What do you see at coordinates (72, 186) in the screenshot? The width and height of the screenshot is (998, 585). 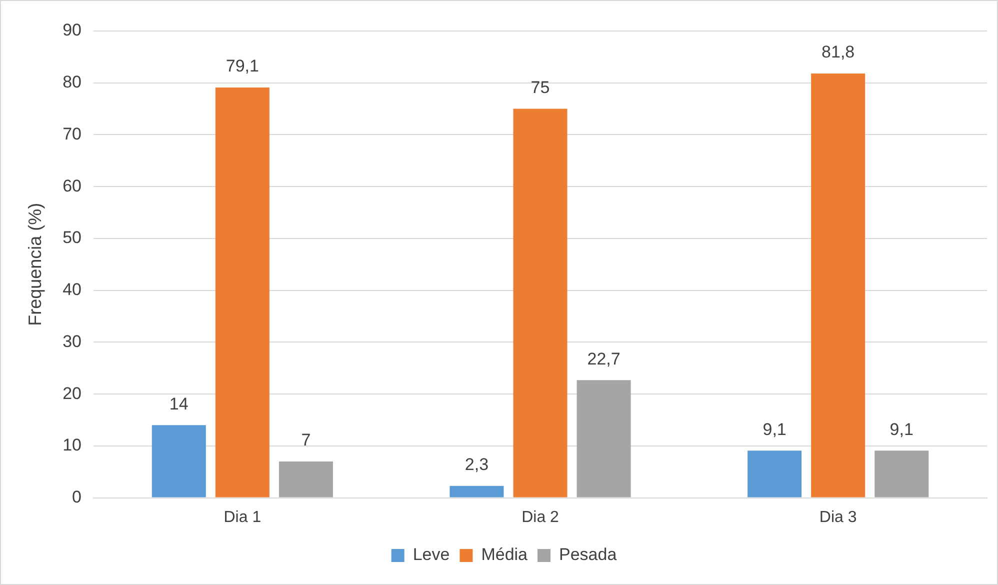 I see `y-tick-label: 60` at bounding box center [72, 186].